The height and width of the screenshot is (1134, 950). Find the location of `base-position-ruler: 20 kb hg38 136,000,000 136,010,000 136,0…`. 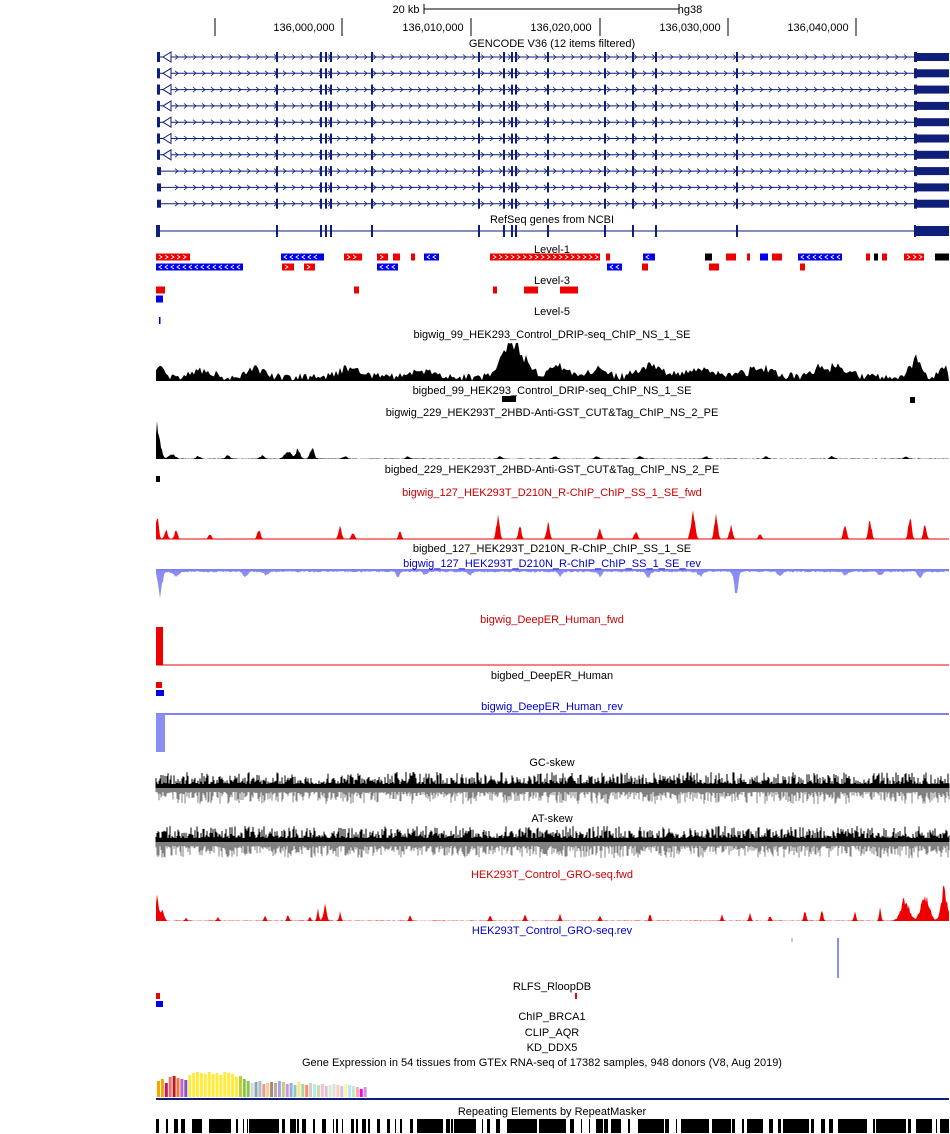

base-position-ruler: 20 kb hg38 136,000,000 136,010,000 136,0… is located at coordinates (535, 20).